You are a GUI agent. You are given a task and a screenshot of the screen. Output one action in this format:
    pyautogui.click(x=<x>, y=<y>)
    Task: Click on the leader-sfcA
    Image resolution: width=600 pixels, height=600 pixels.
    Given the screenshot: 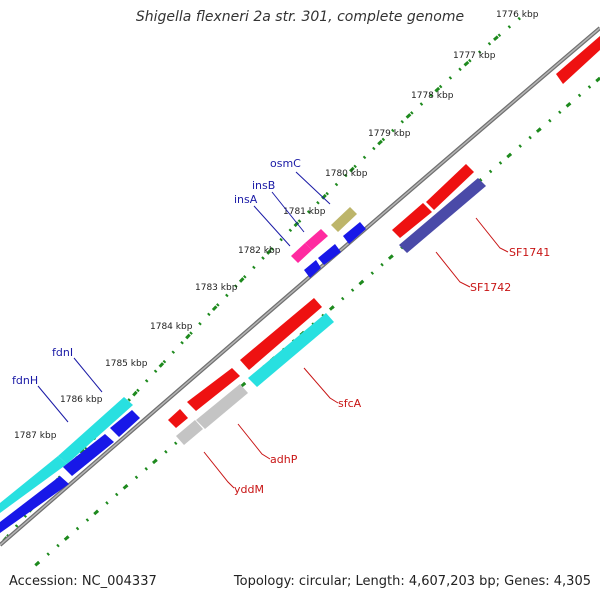 What is the action you would take?
    pyautogui.click(x=321, y=385)
    